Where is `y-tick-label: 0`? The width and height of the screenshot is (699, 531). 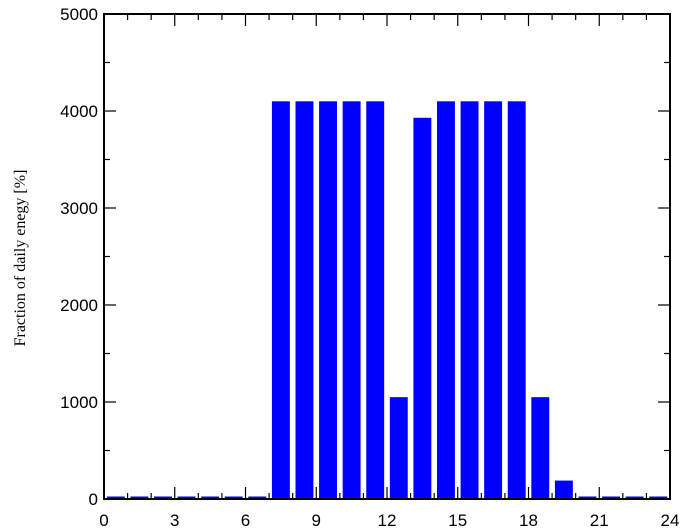
y-tick-label: 0 is located at coordinates (93, 499).